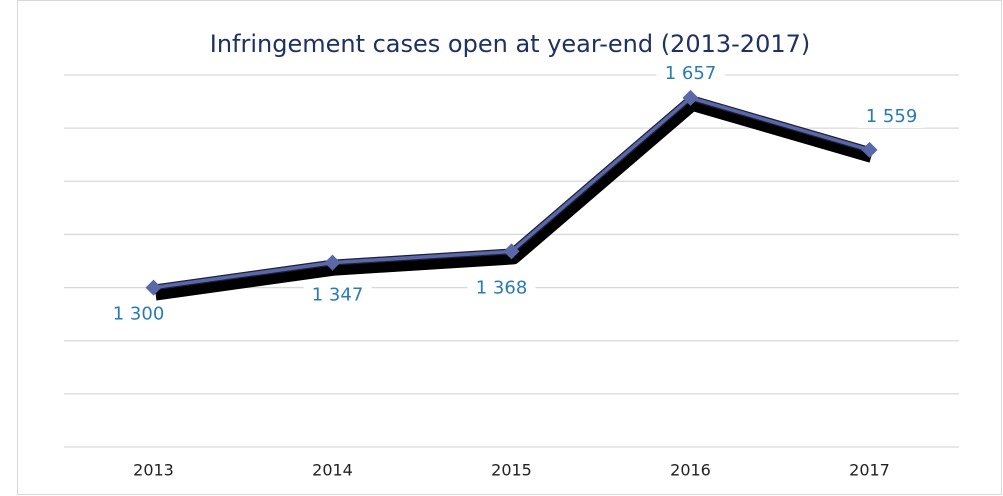 This screenshot has height=496, width=1003. I want to click on data-label: 1 300, so click(139, 314).